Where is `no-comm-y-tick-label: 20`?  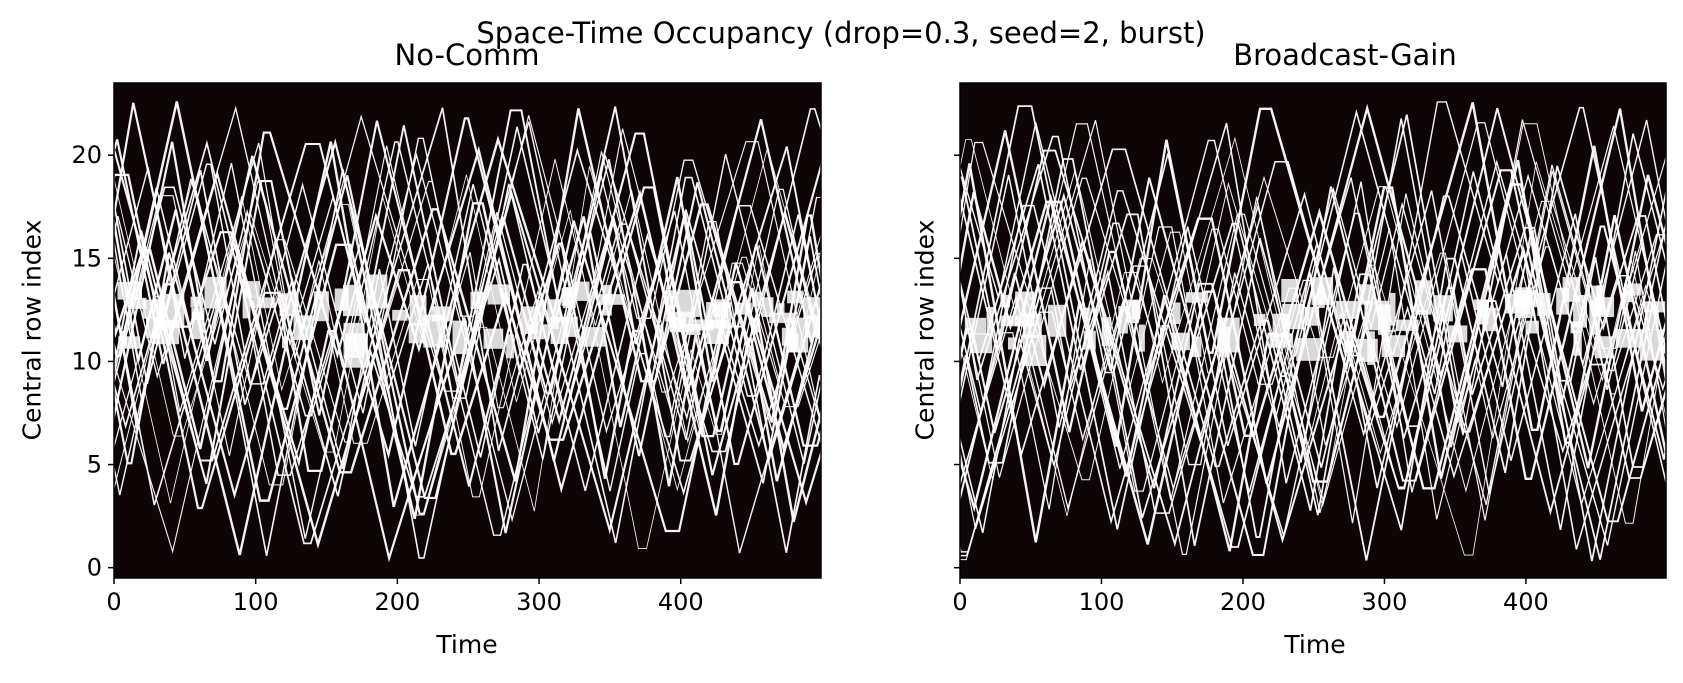 no-comm-y-tick-label: 20 is located at coordinates (86, 155).